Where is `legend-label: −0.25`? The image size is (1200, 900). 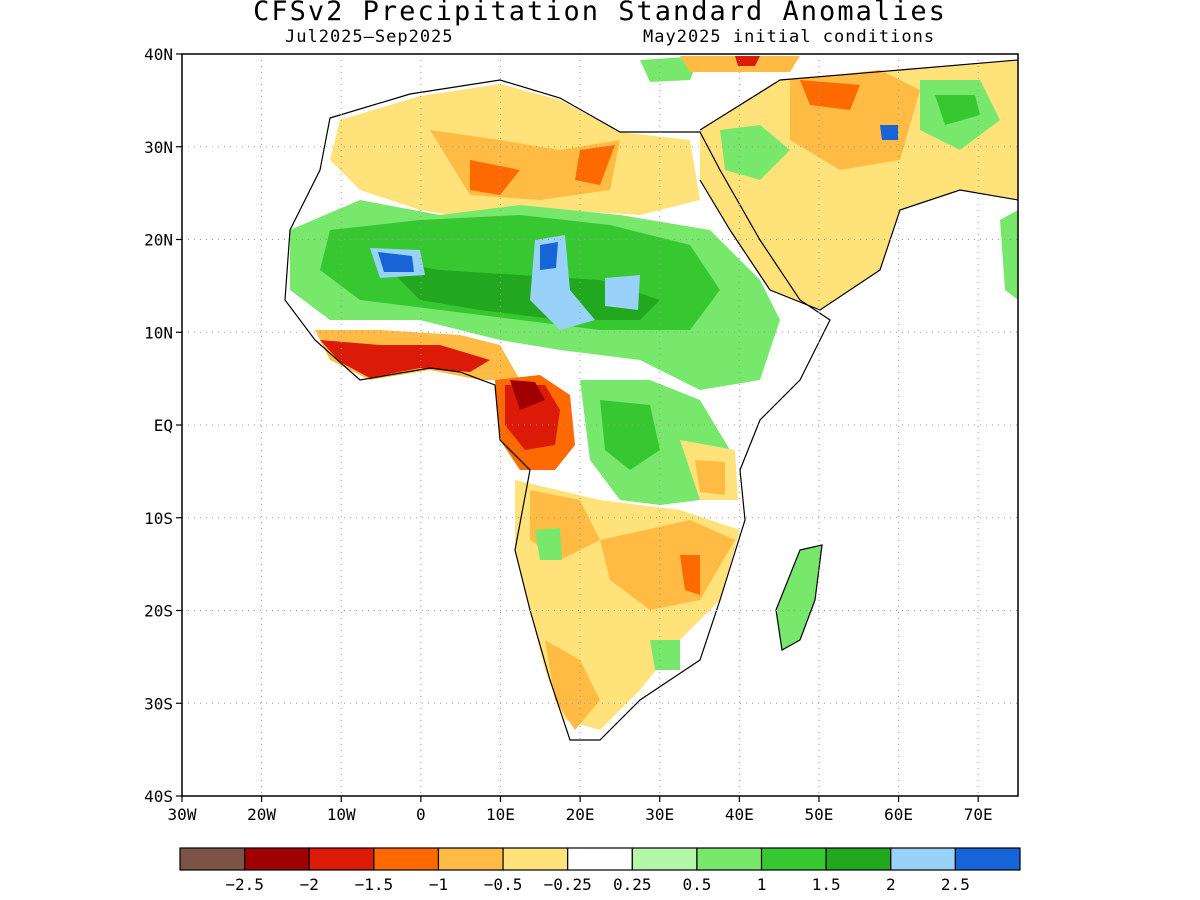 legend-label: −0.25 is located at coordinates (568, 884).